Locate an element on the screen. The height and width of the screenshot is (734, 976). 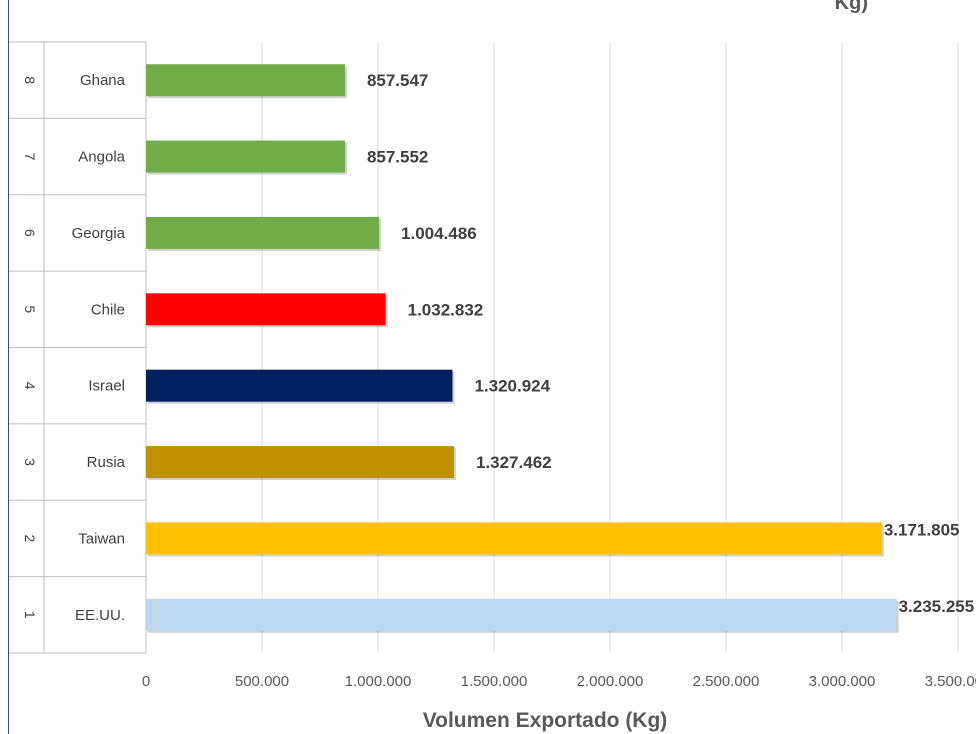
category-label: Israel is located at coordinates (106, 386).